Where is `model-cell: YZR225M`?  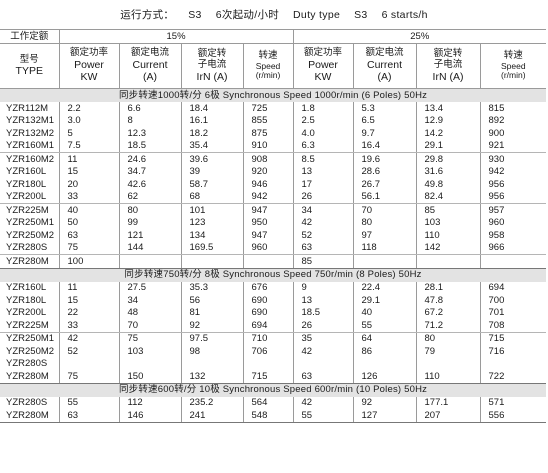 model-cell: YZR225M is located at coordinates (27, 210).